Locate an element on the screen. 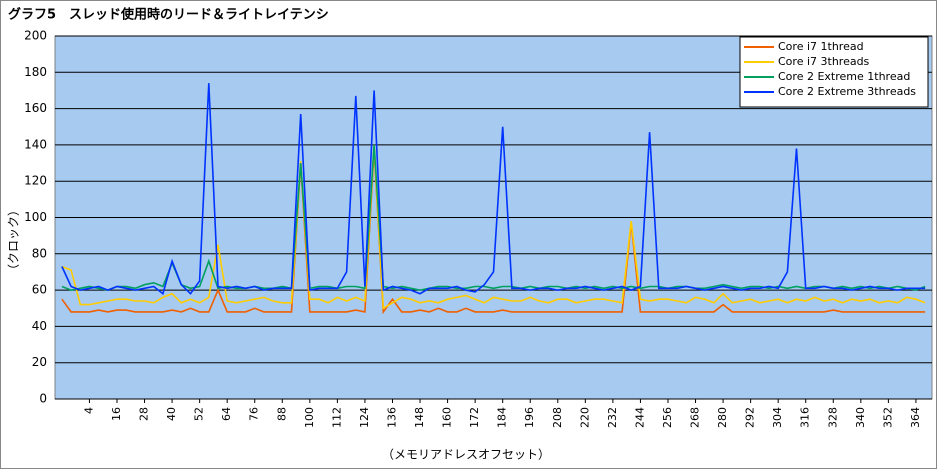  x-tick-label: 316 is located at coordinates (805, 417).